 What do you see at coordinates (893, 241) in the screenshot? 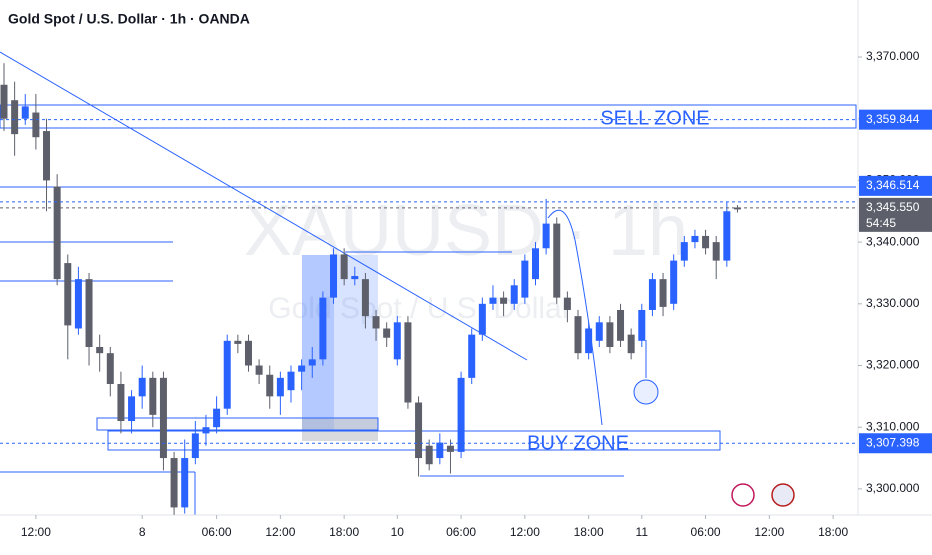
I see `y-tick-label: 3,340.000` at bounding box center [893, 241].